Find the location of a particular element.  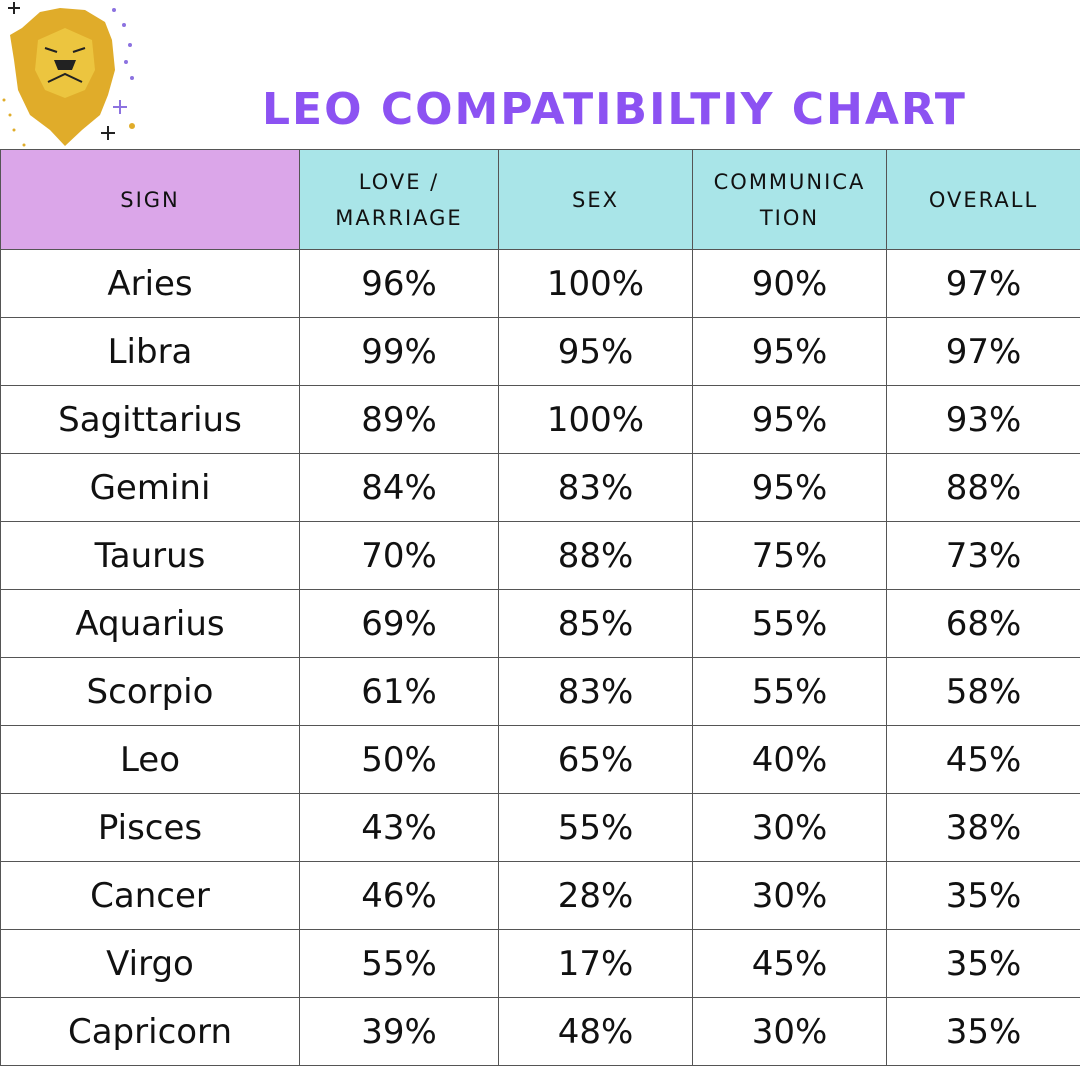

table-row: Pisces 43% 55% 30% 38% is located at coordinates (540, 827).